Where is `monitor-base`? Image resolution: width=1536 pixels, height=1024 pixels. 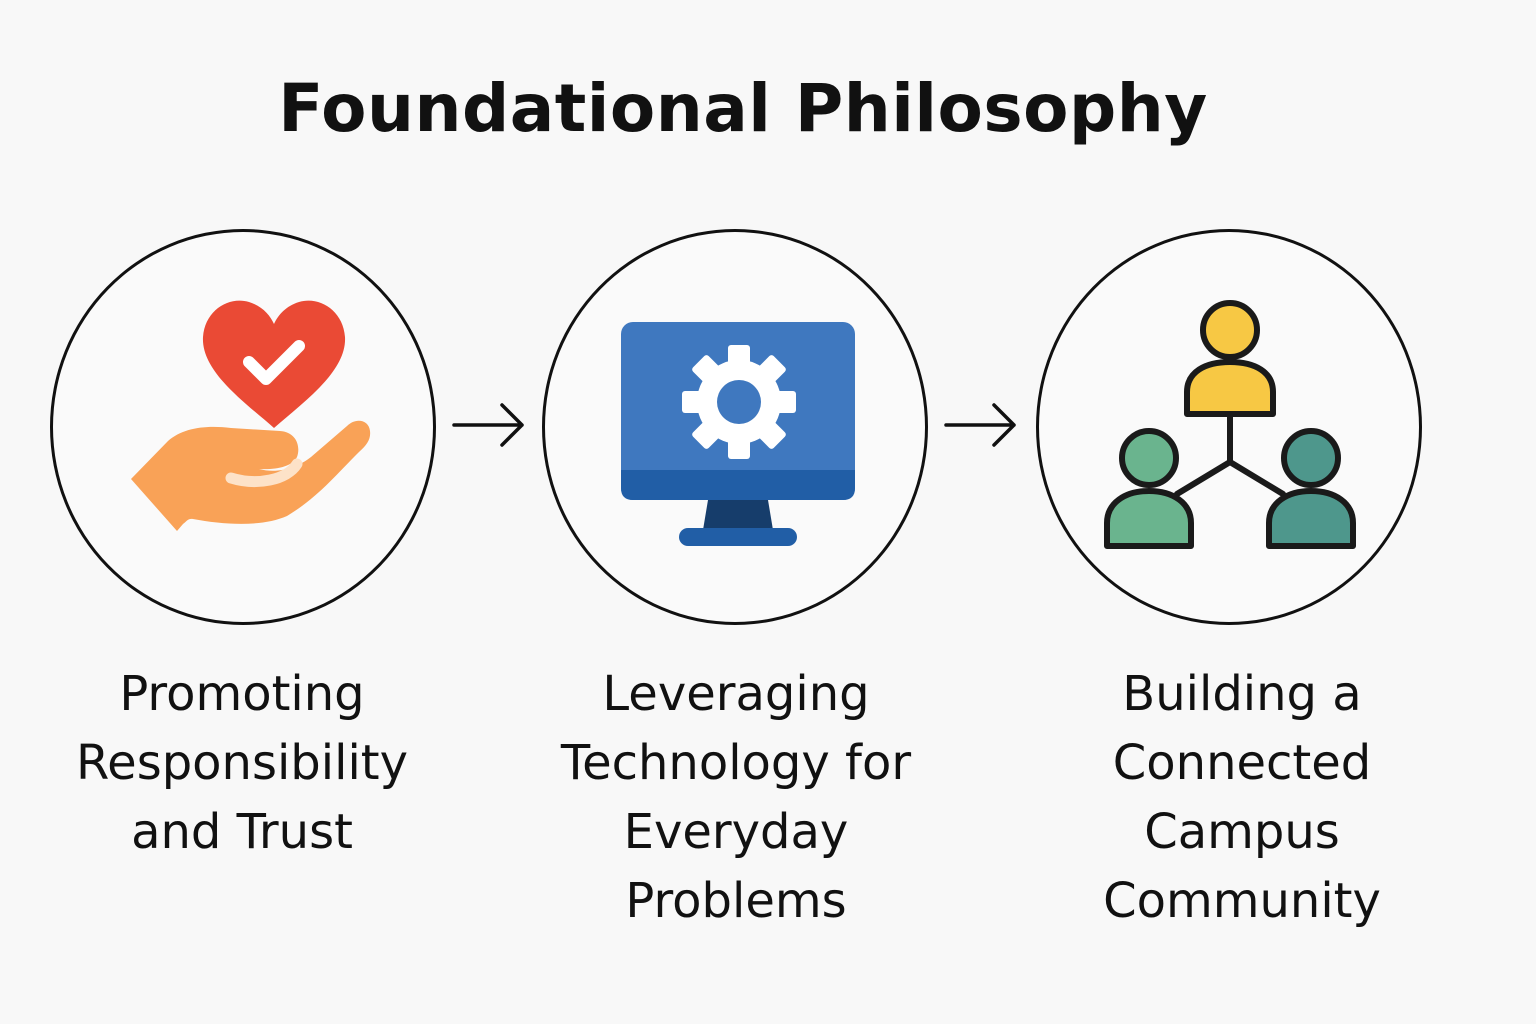 monitor-base is located at coordinates (738, 537).